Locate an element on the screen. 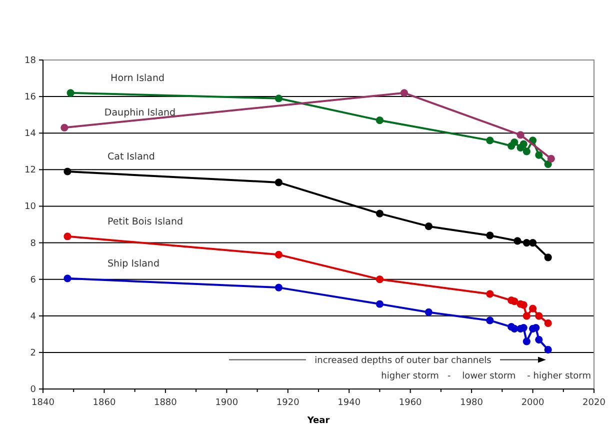 This screenshot has width=615, height=433. series-label: Dauphin Island is located at coordinates (140, 113).